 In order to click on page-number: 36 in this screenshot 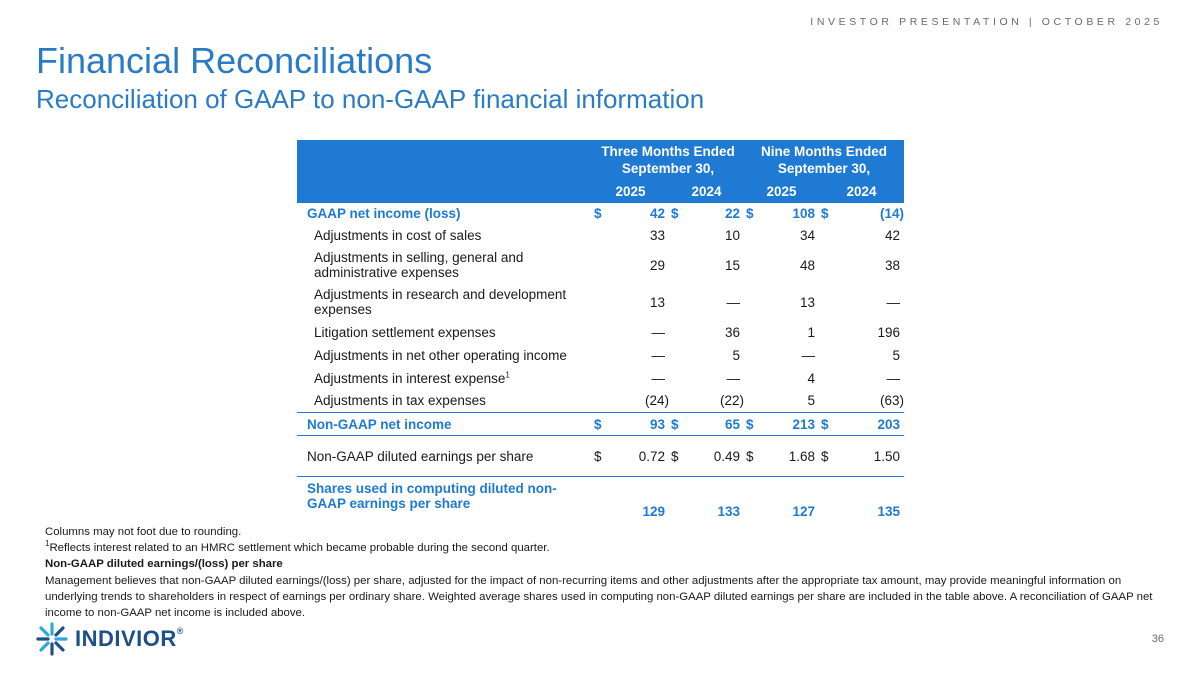, I will do `click(1157, 639)`.